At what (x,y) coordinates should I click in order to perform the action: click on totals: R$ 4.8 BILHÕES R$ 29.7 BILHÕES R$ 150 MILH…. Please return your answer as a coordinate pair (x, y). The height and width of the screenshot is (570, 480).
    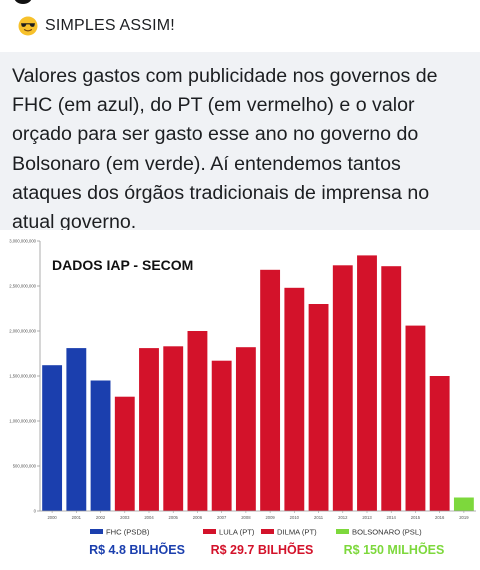
    Looking at the image, I should click on (266, 549).